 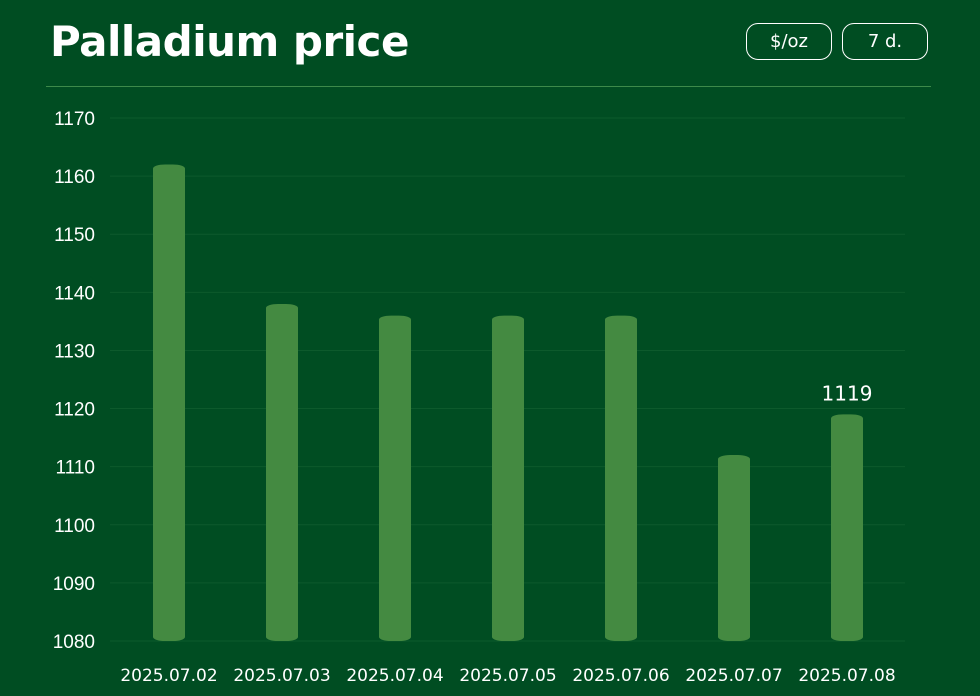 I want to click on x-tick-label: 2025.07.03, so click(x=281, y=676).